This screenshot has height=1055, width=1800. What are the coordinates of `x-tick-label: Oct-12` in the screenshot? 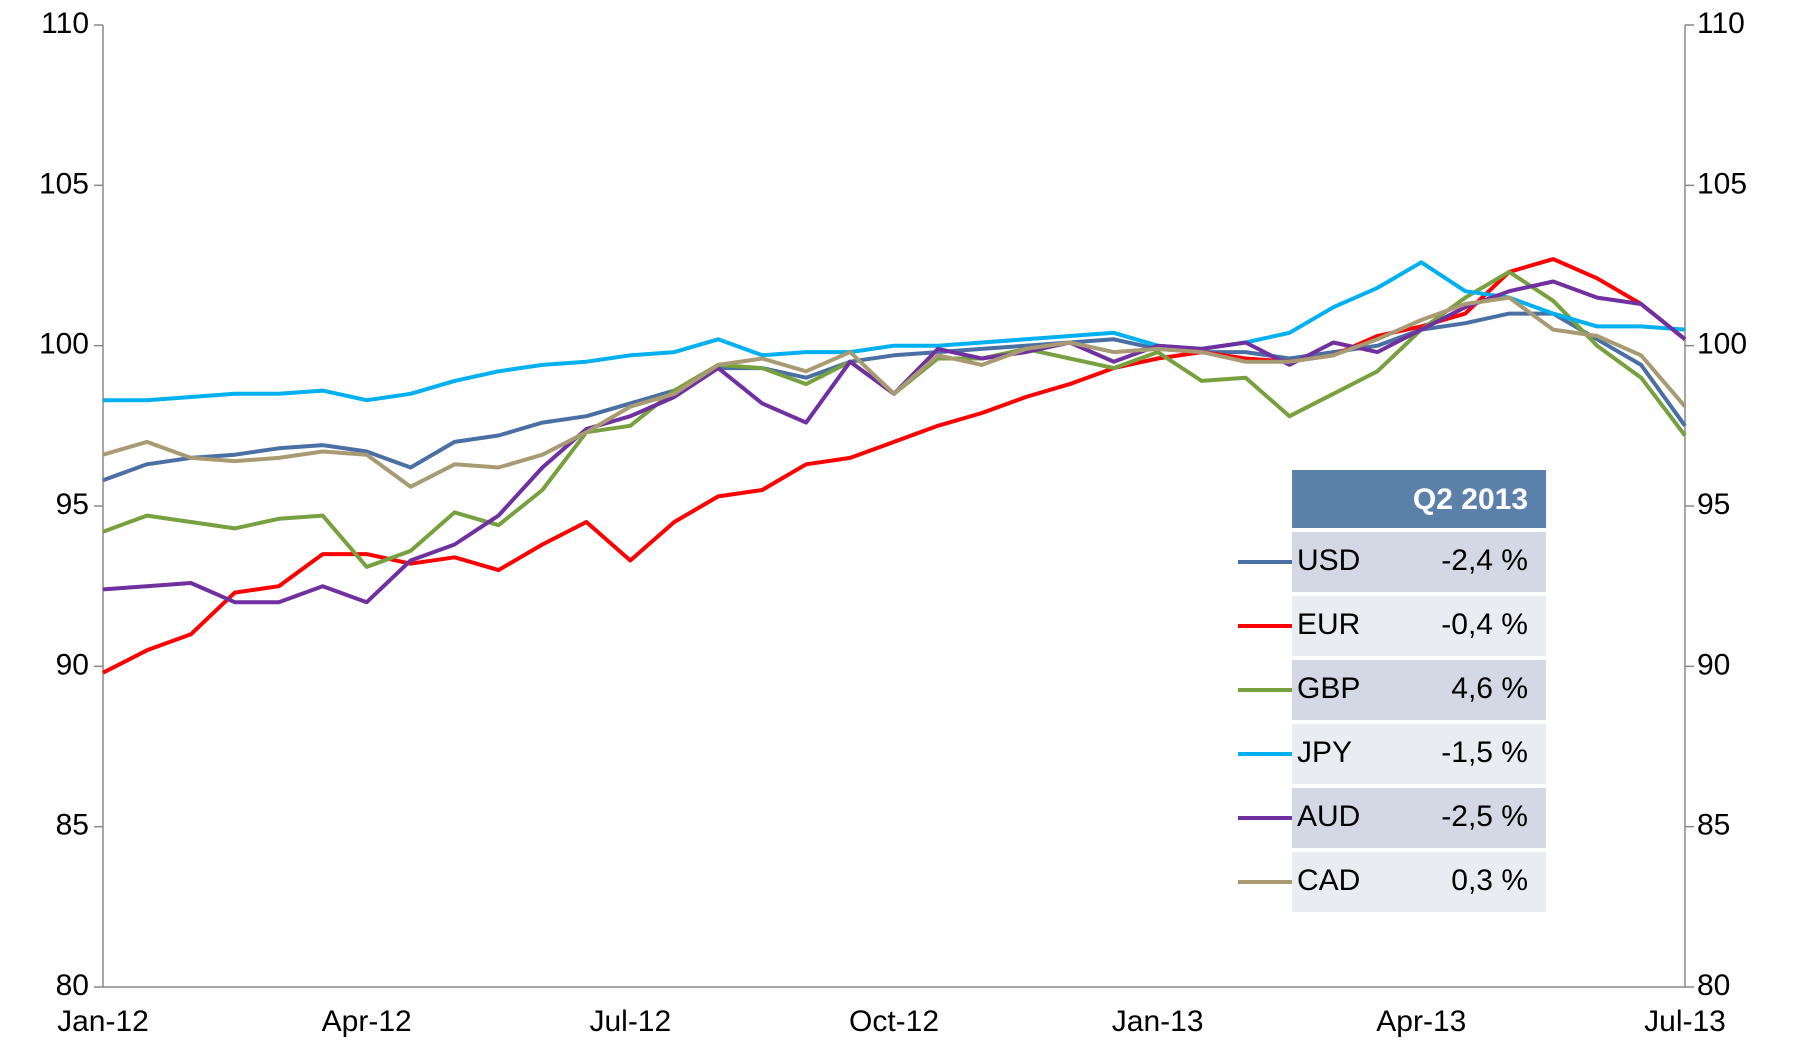 It's located at (894, 1021).